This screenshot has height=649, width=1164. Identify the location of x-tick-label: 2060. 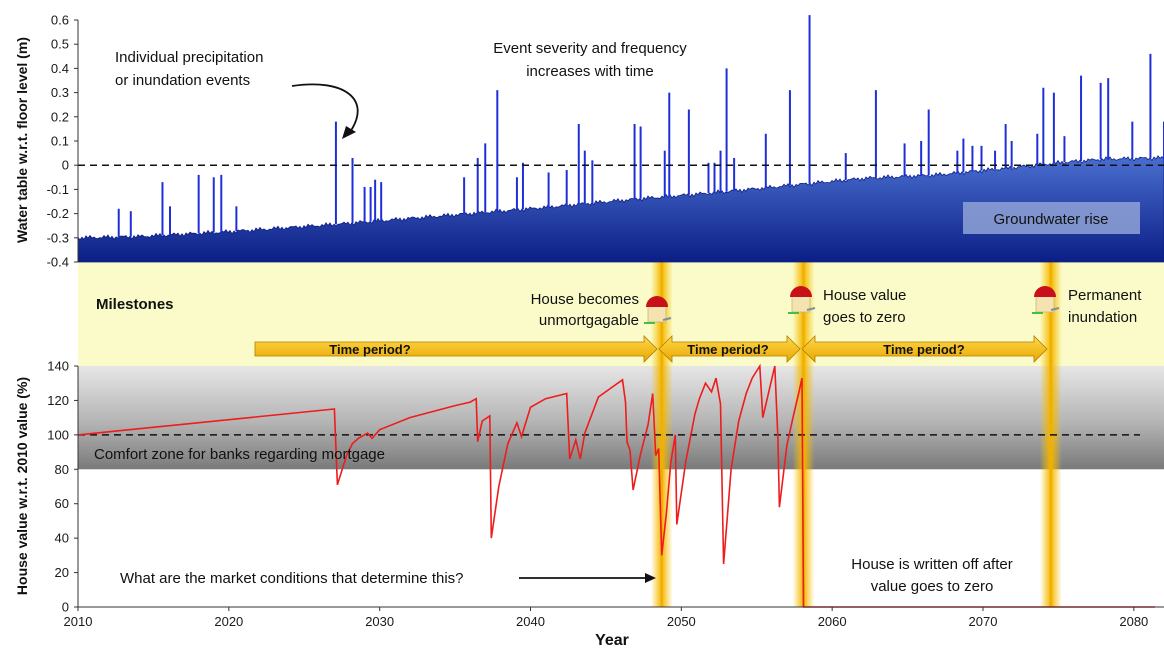
(832, 621).